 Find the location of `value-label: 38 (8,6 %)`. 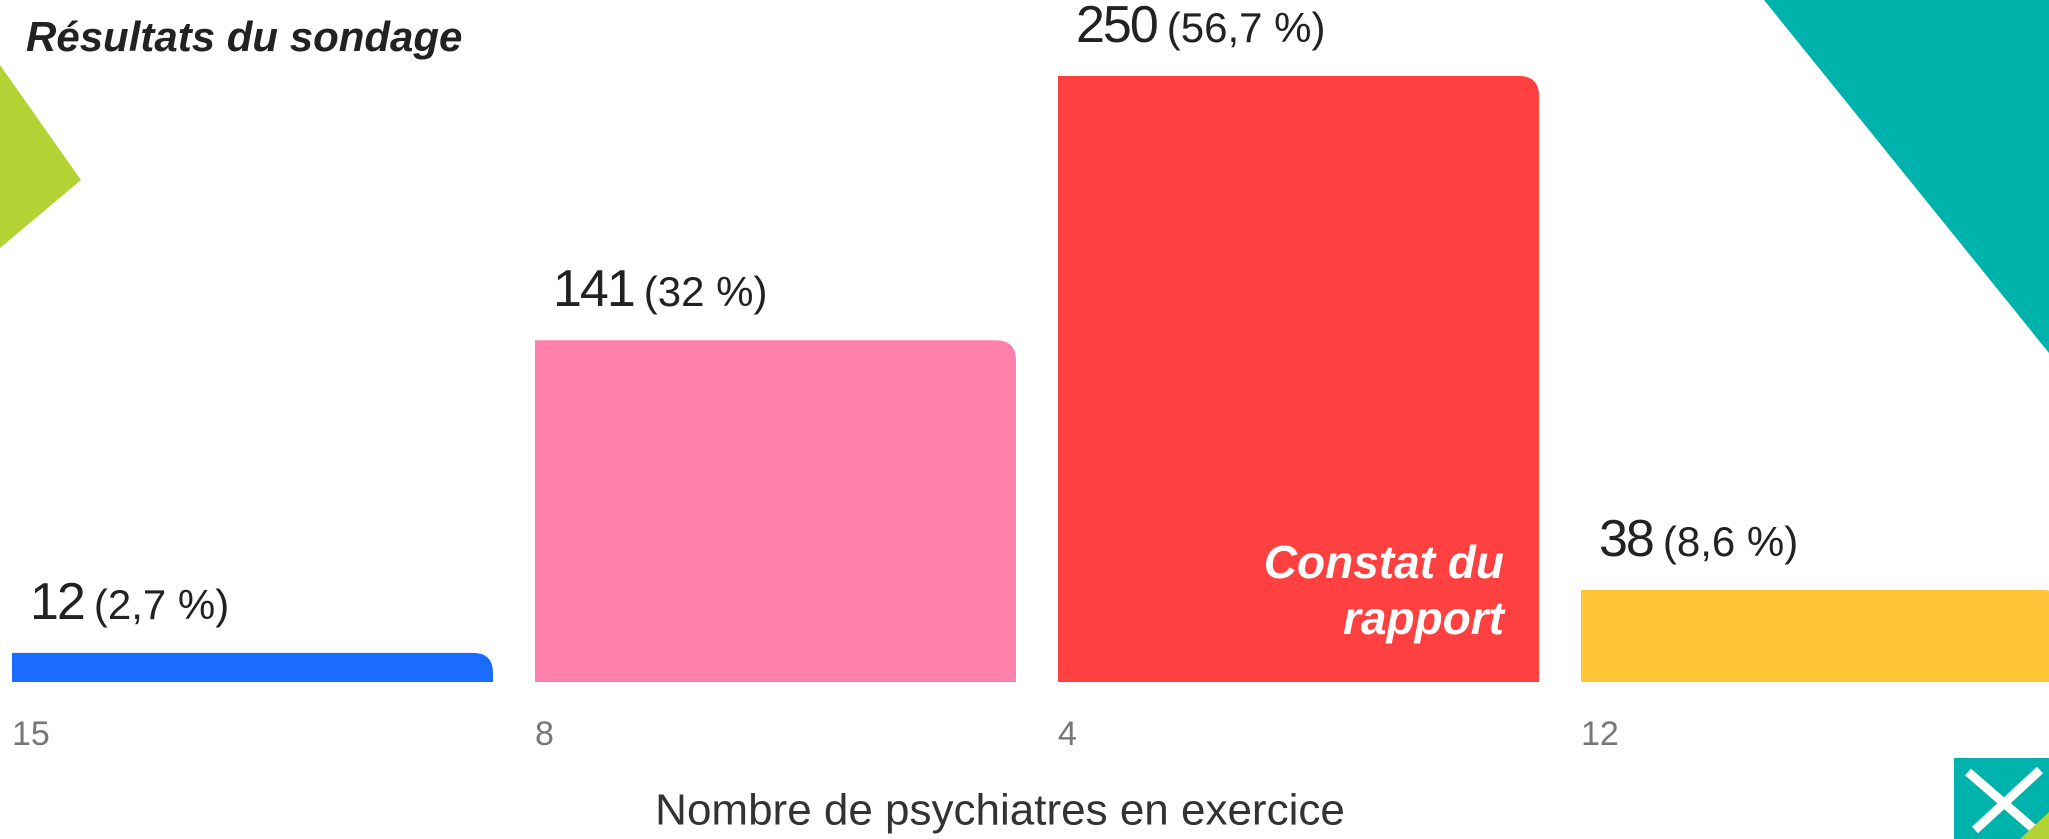

value-label: 38 (8,6 %) is located at coordinates (1698, 539).